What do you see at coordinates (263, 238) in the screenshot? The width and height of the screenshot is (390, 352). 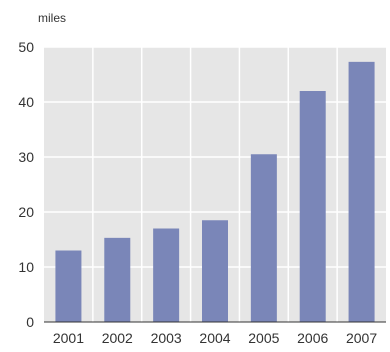 I see `bar-2005` at bounding box center [263, 238].